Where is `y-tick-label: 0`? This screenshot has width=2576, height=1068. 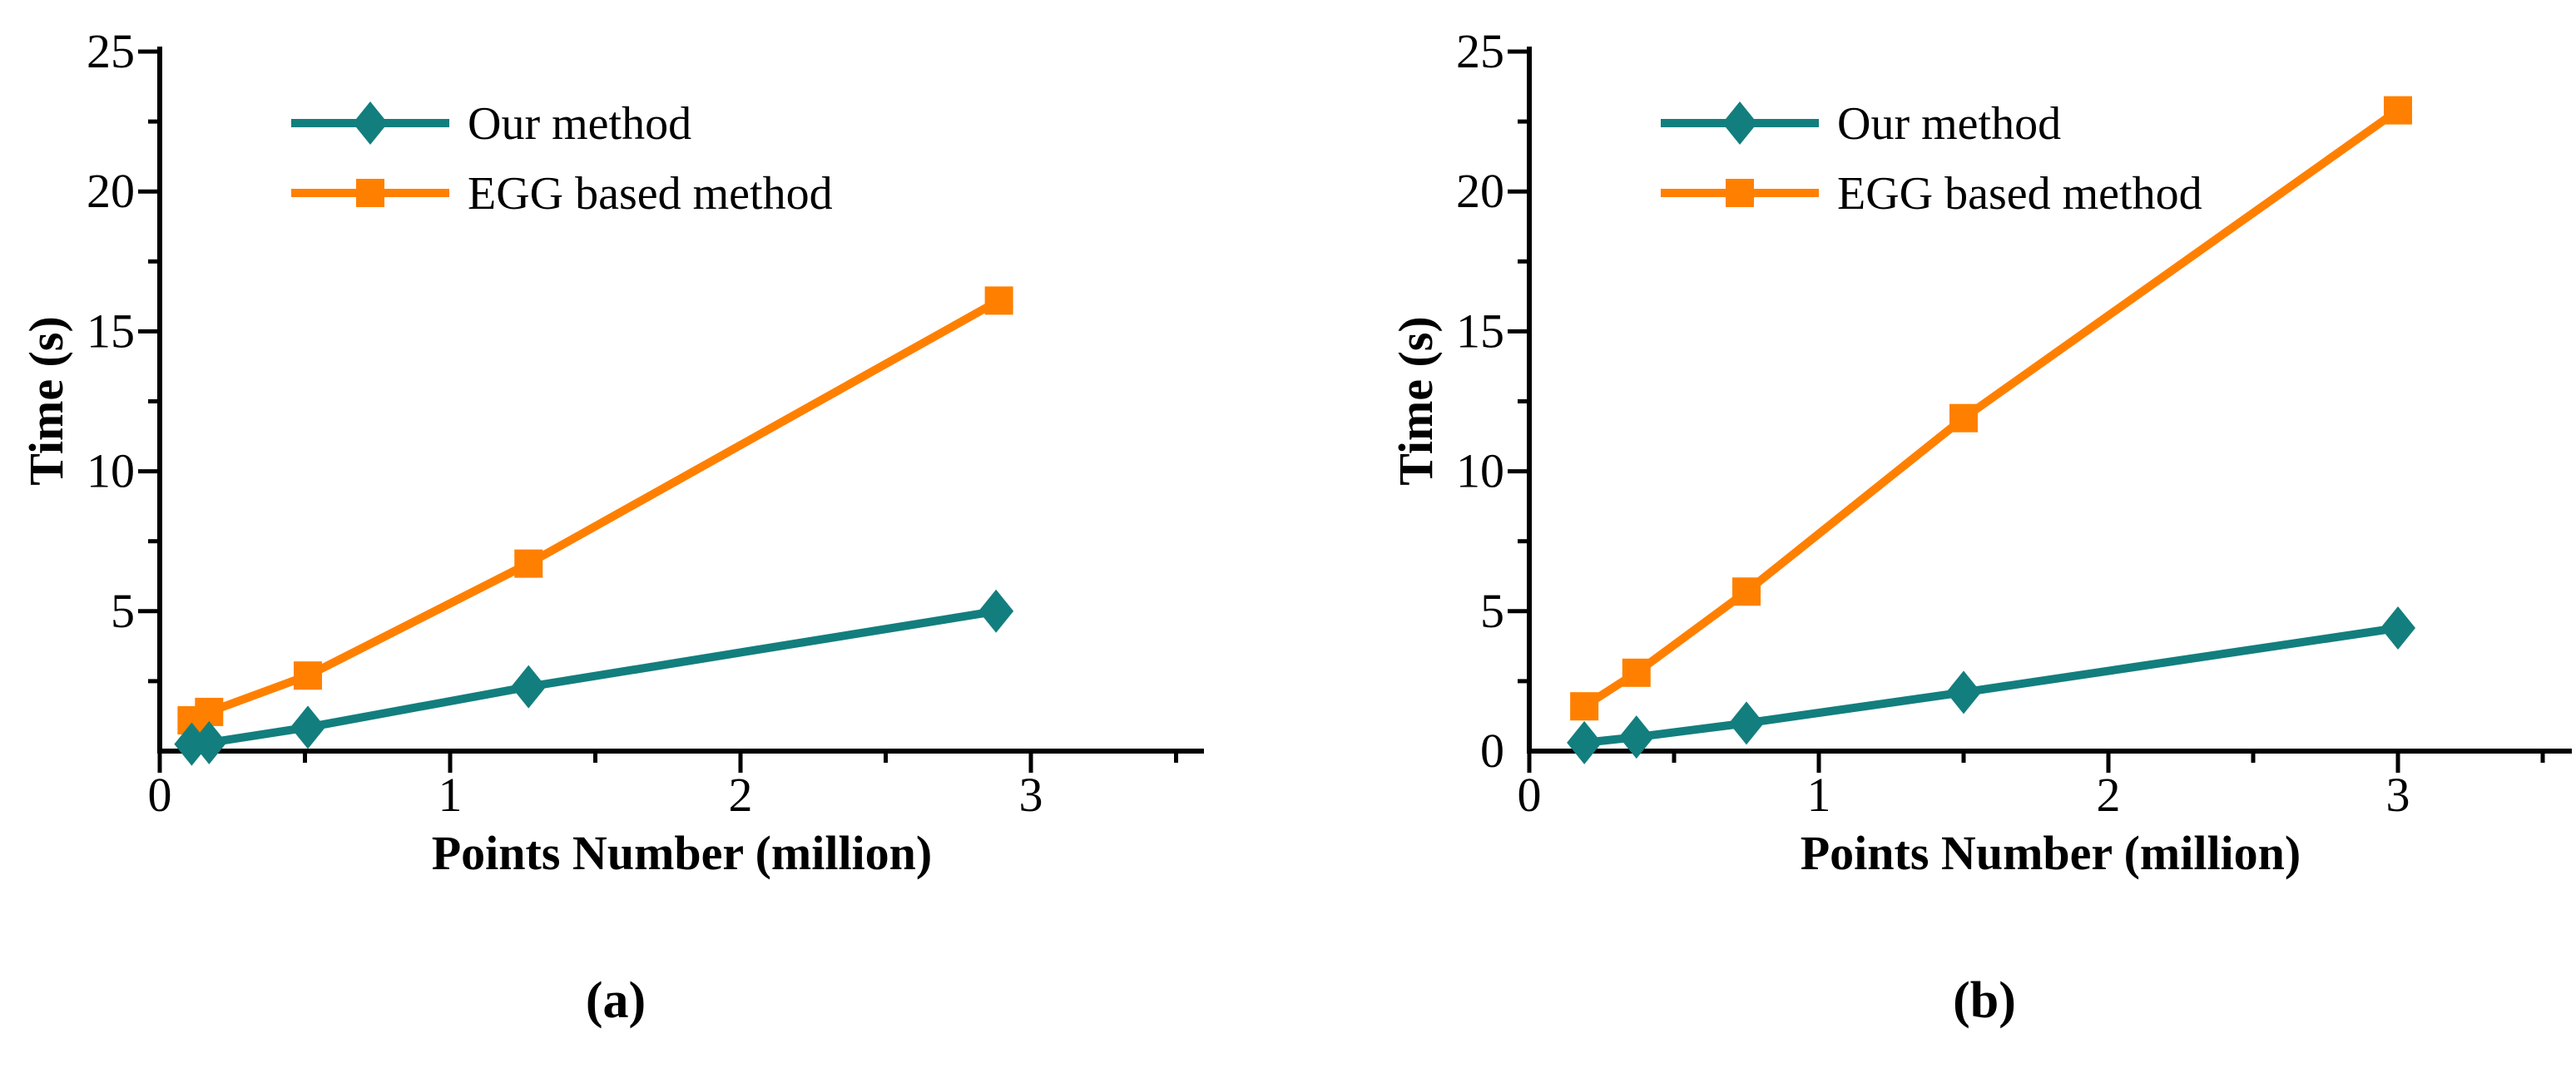 y-tick-label: 0 is located at coordinates (1492, 751).